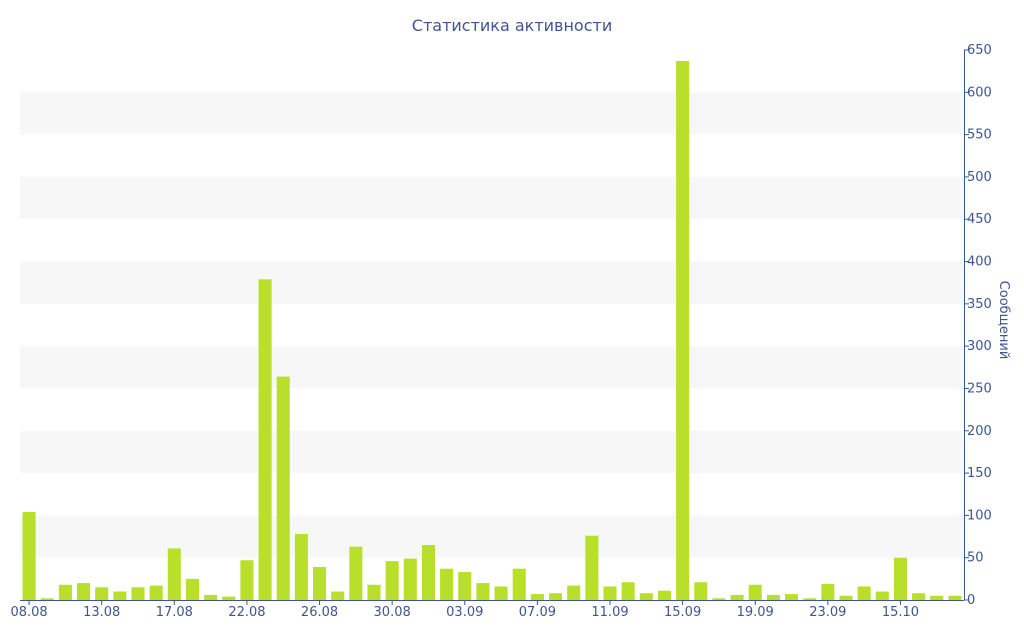  Describe the element at coordinates (246, 612) in the screenshot. I see `x-tick-label: 22.08` at that location.